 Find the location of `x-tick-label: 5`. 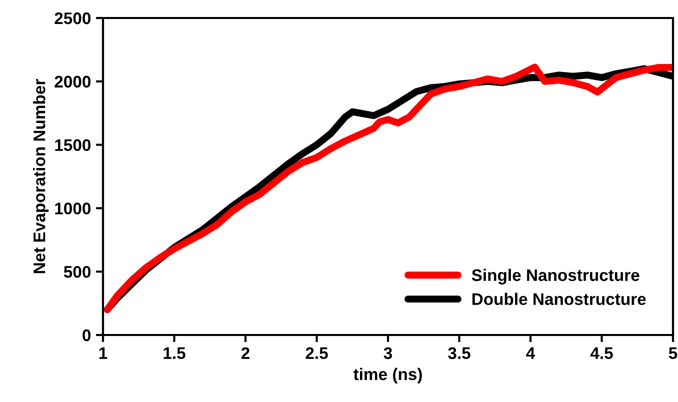

x-tick-label: 5 is located at coordinates (673, 353).